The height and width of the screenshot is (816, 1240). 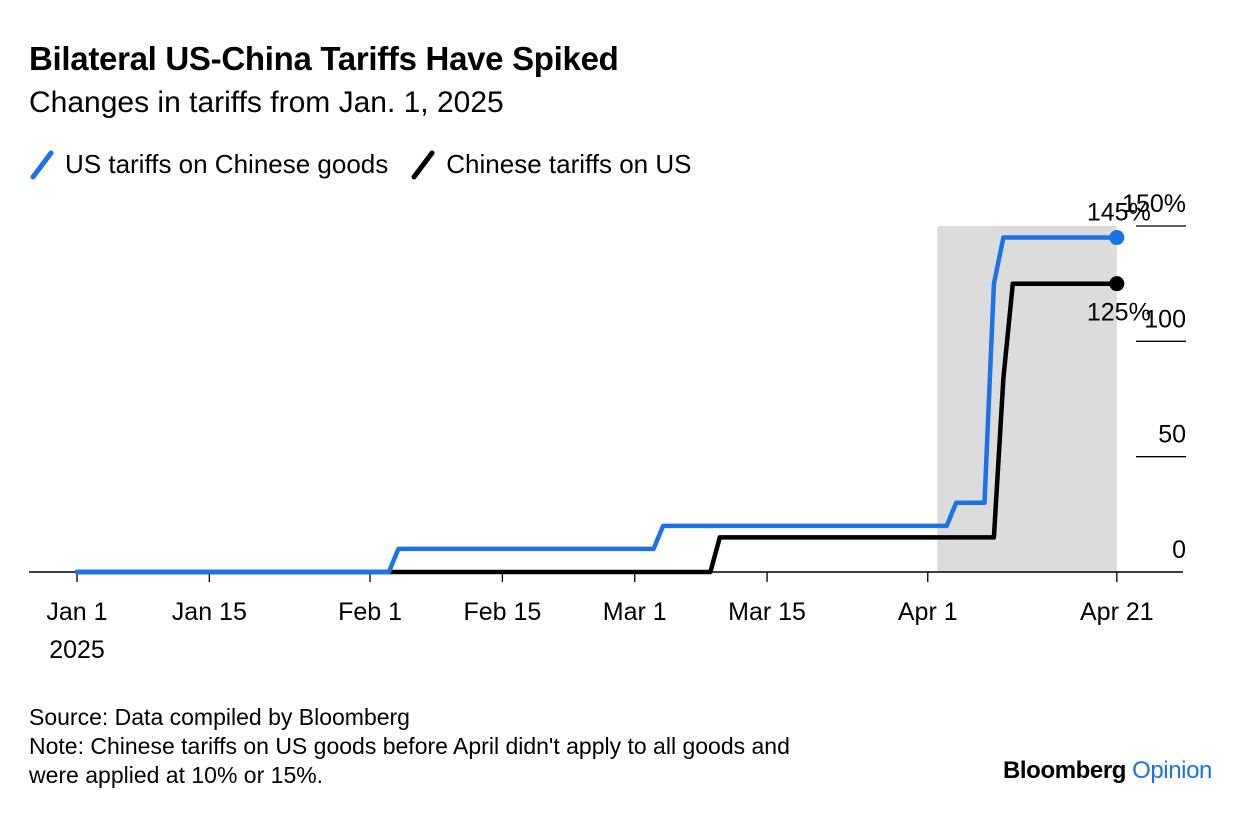 I want to click on legend-label-us-tariffs: US tariffs on Chinese goods, so click(x=227, y=163).